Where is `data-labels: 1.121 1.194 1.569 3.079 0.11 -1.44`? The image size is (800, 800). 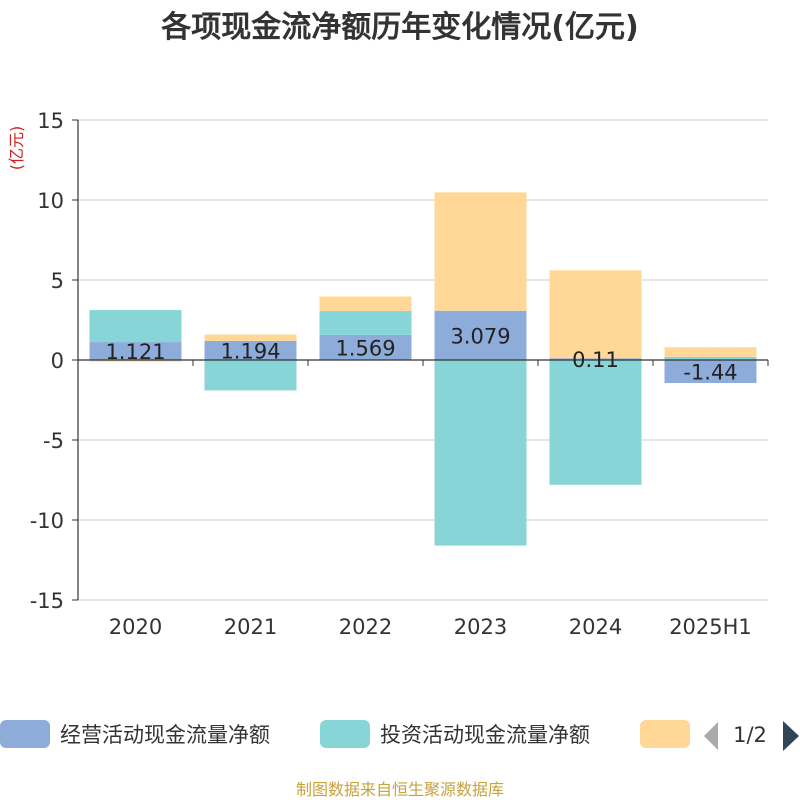
data-labels: 1.121 1.194 1.569 3.079 0.11 -1.44 is located at coordinates (421, 354).